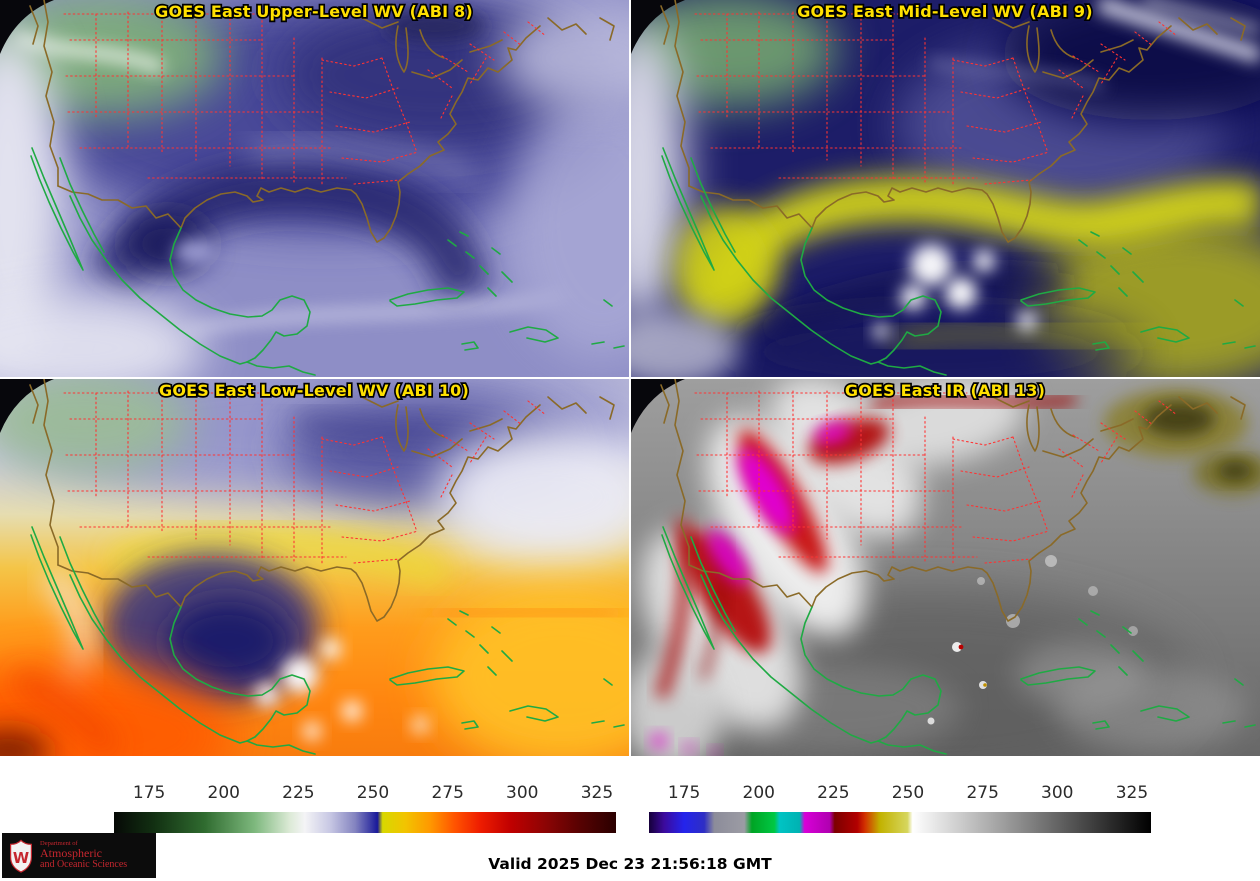  Describe the element at coordinates (365, 822) in the screenshot. I see `wv-colorbar` at that location.